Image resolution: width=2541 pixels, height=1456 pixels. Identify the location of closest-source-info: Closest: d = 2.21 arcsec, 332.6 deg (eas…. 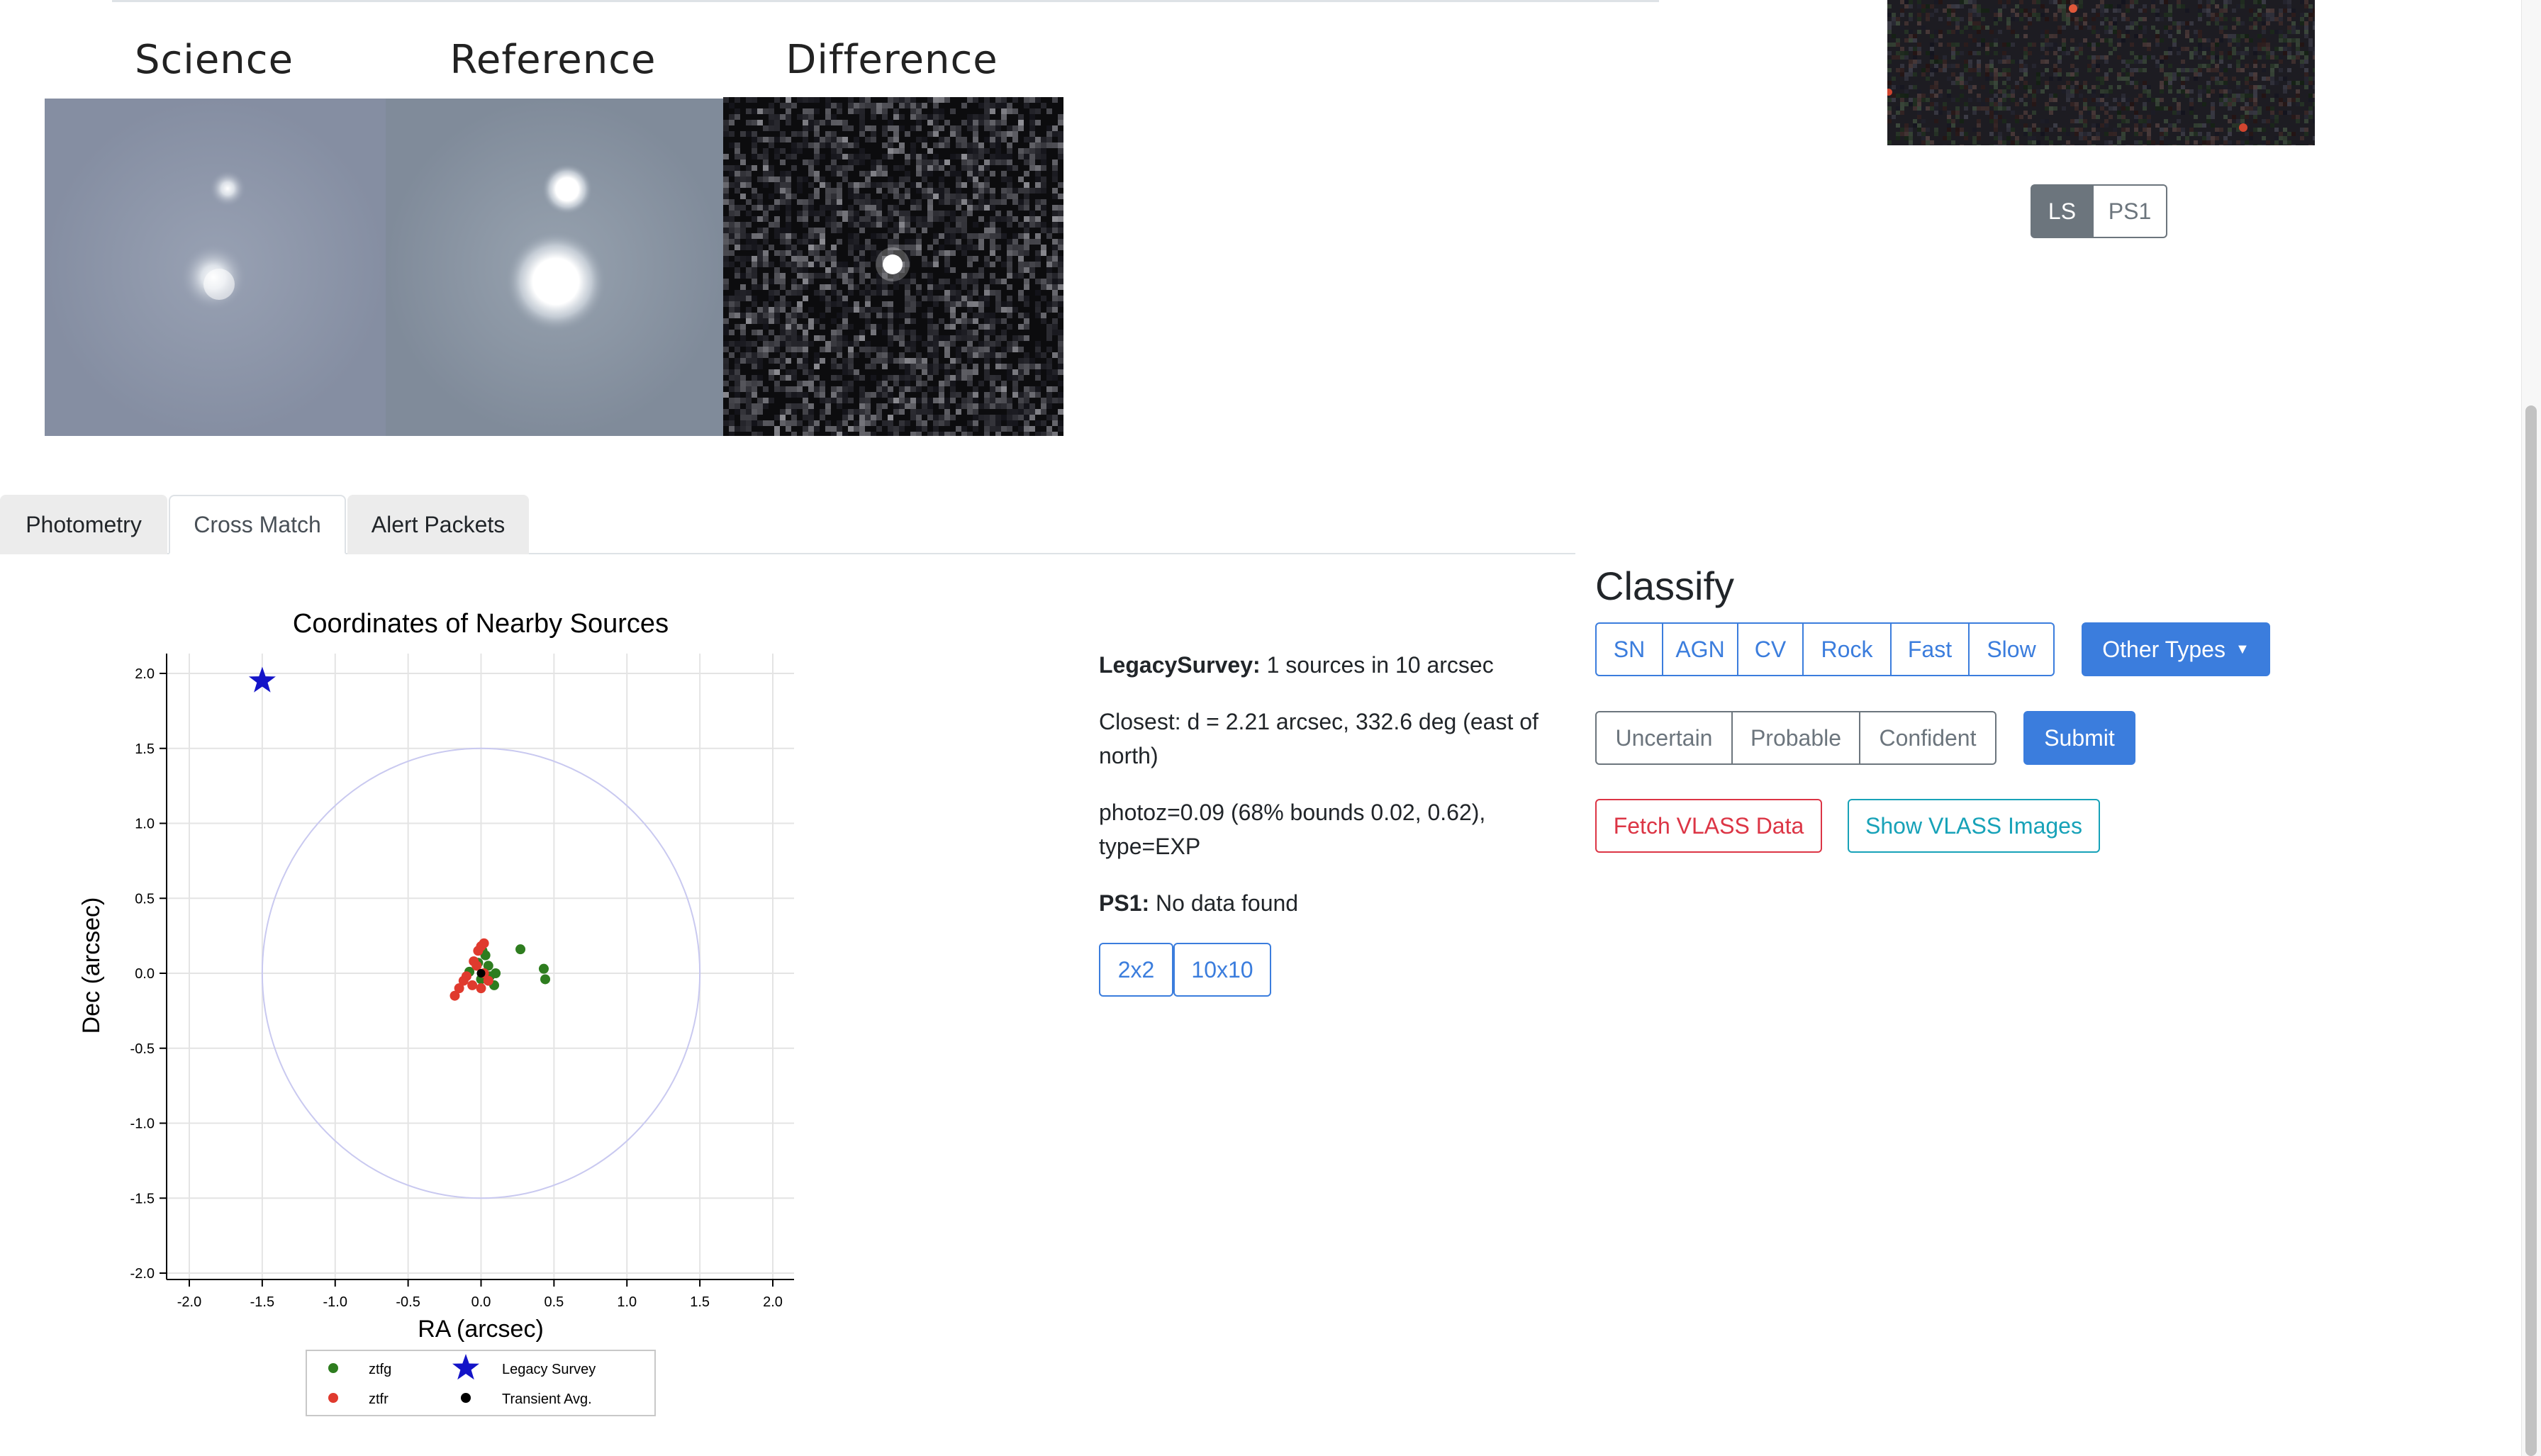
(1329, 739).